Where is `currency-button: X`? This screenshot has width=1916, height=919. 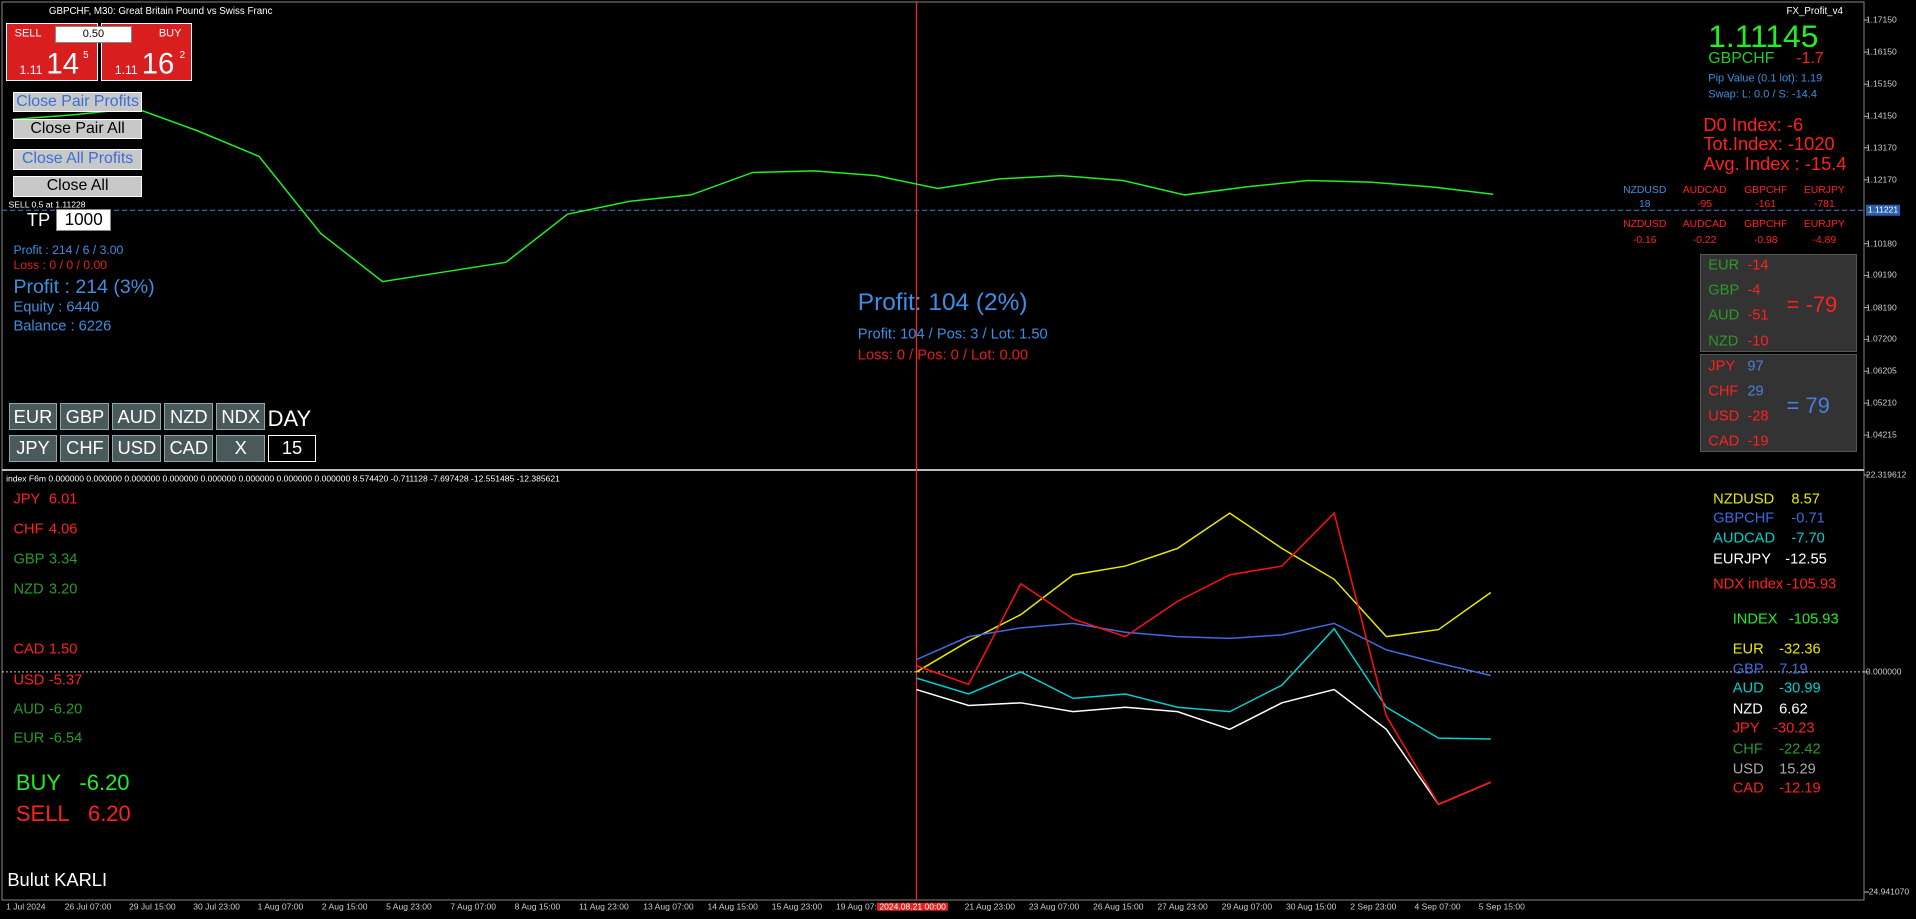 currency-button: X is located at coordinates (241, 448).